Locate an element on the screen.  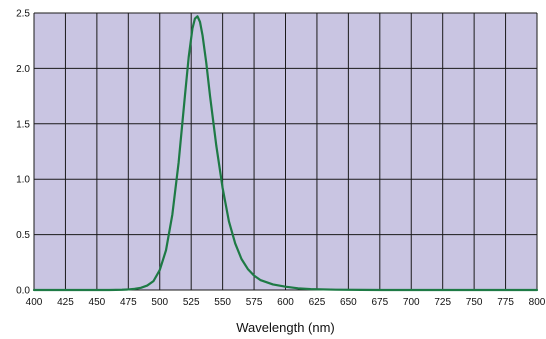
x-tick-label: 450 is located at coordinates (97, 302).